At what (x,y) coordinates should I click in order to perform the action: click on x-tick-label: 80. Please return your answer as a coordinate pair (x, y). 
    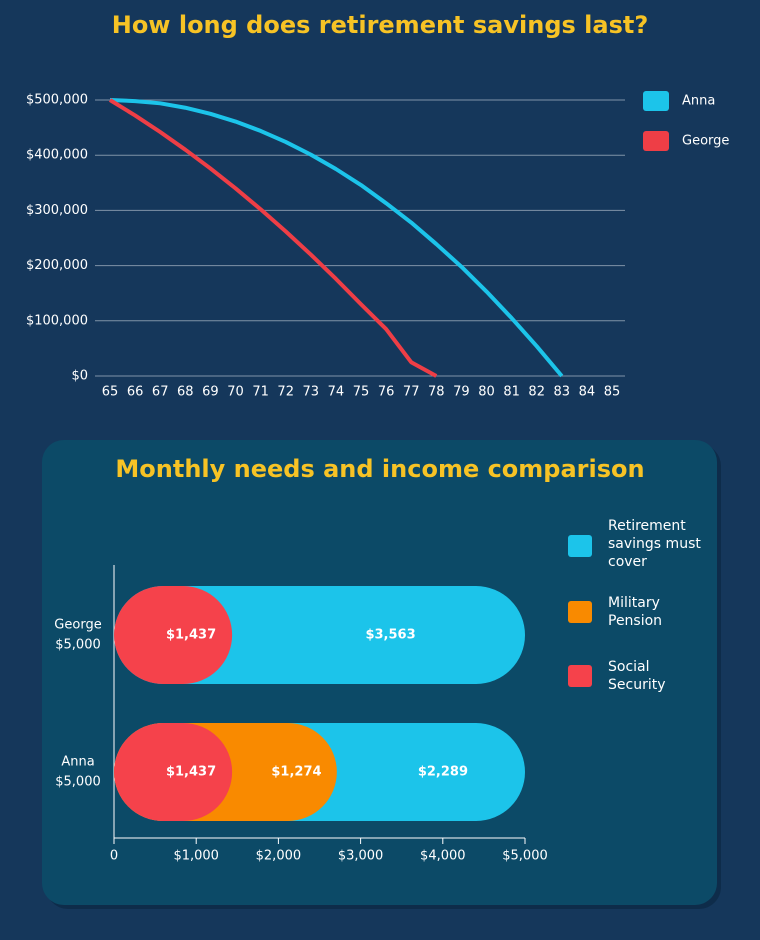
    Looking at the image, I should click on (486, 392).